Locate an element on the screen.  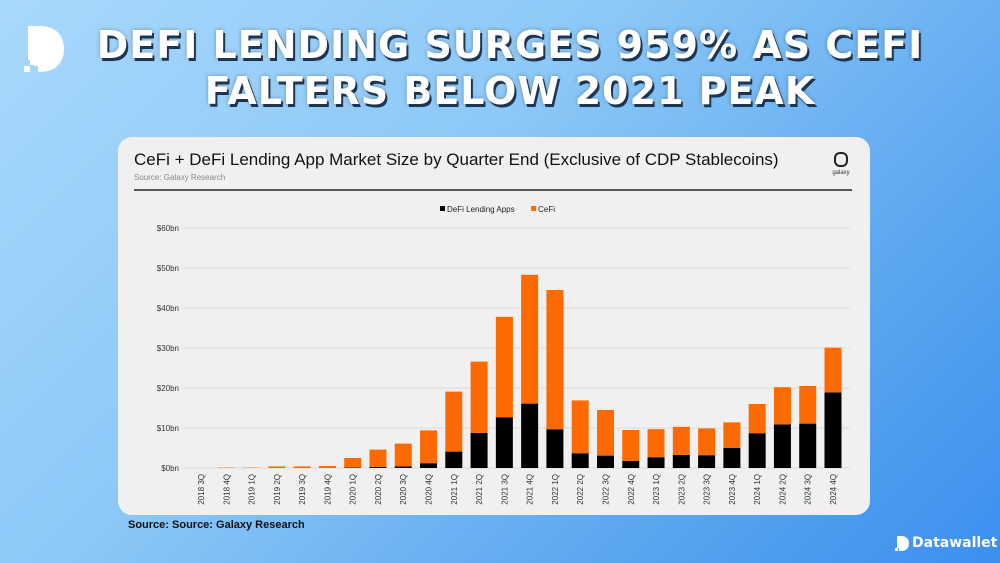
x-tick-label: 2024 2Q is located at coordinates (782, 489).